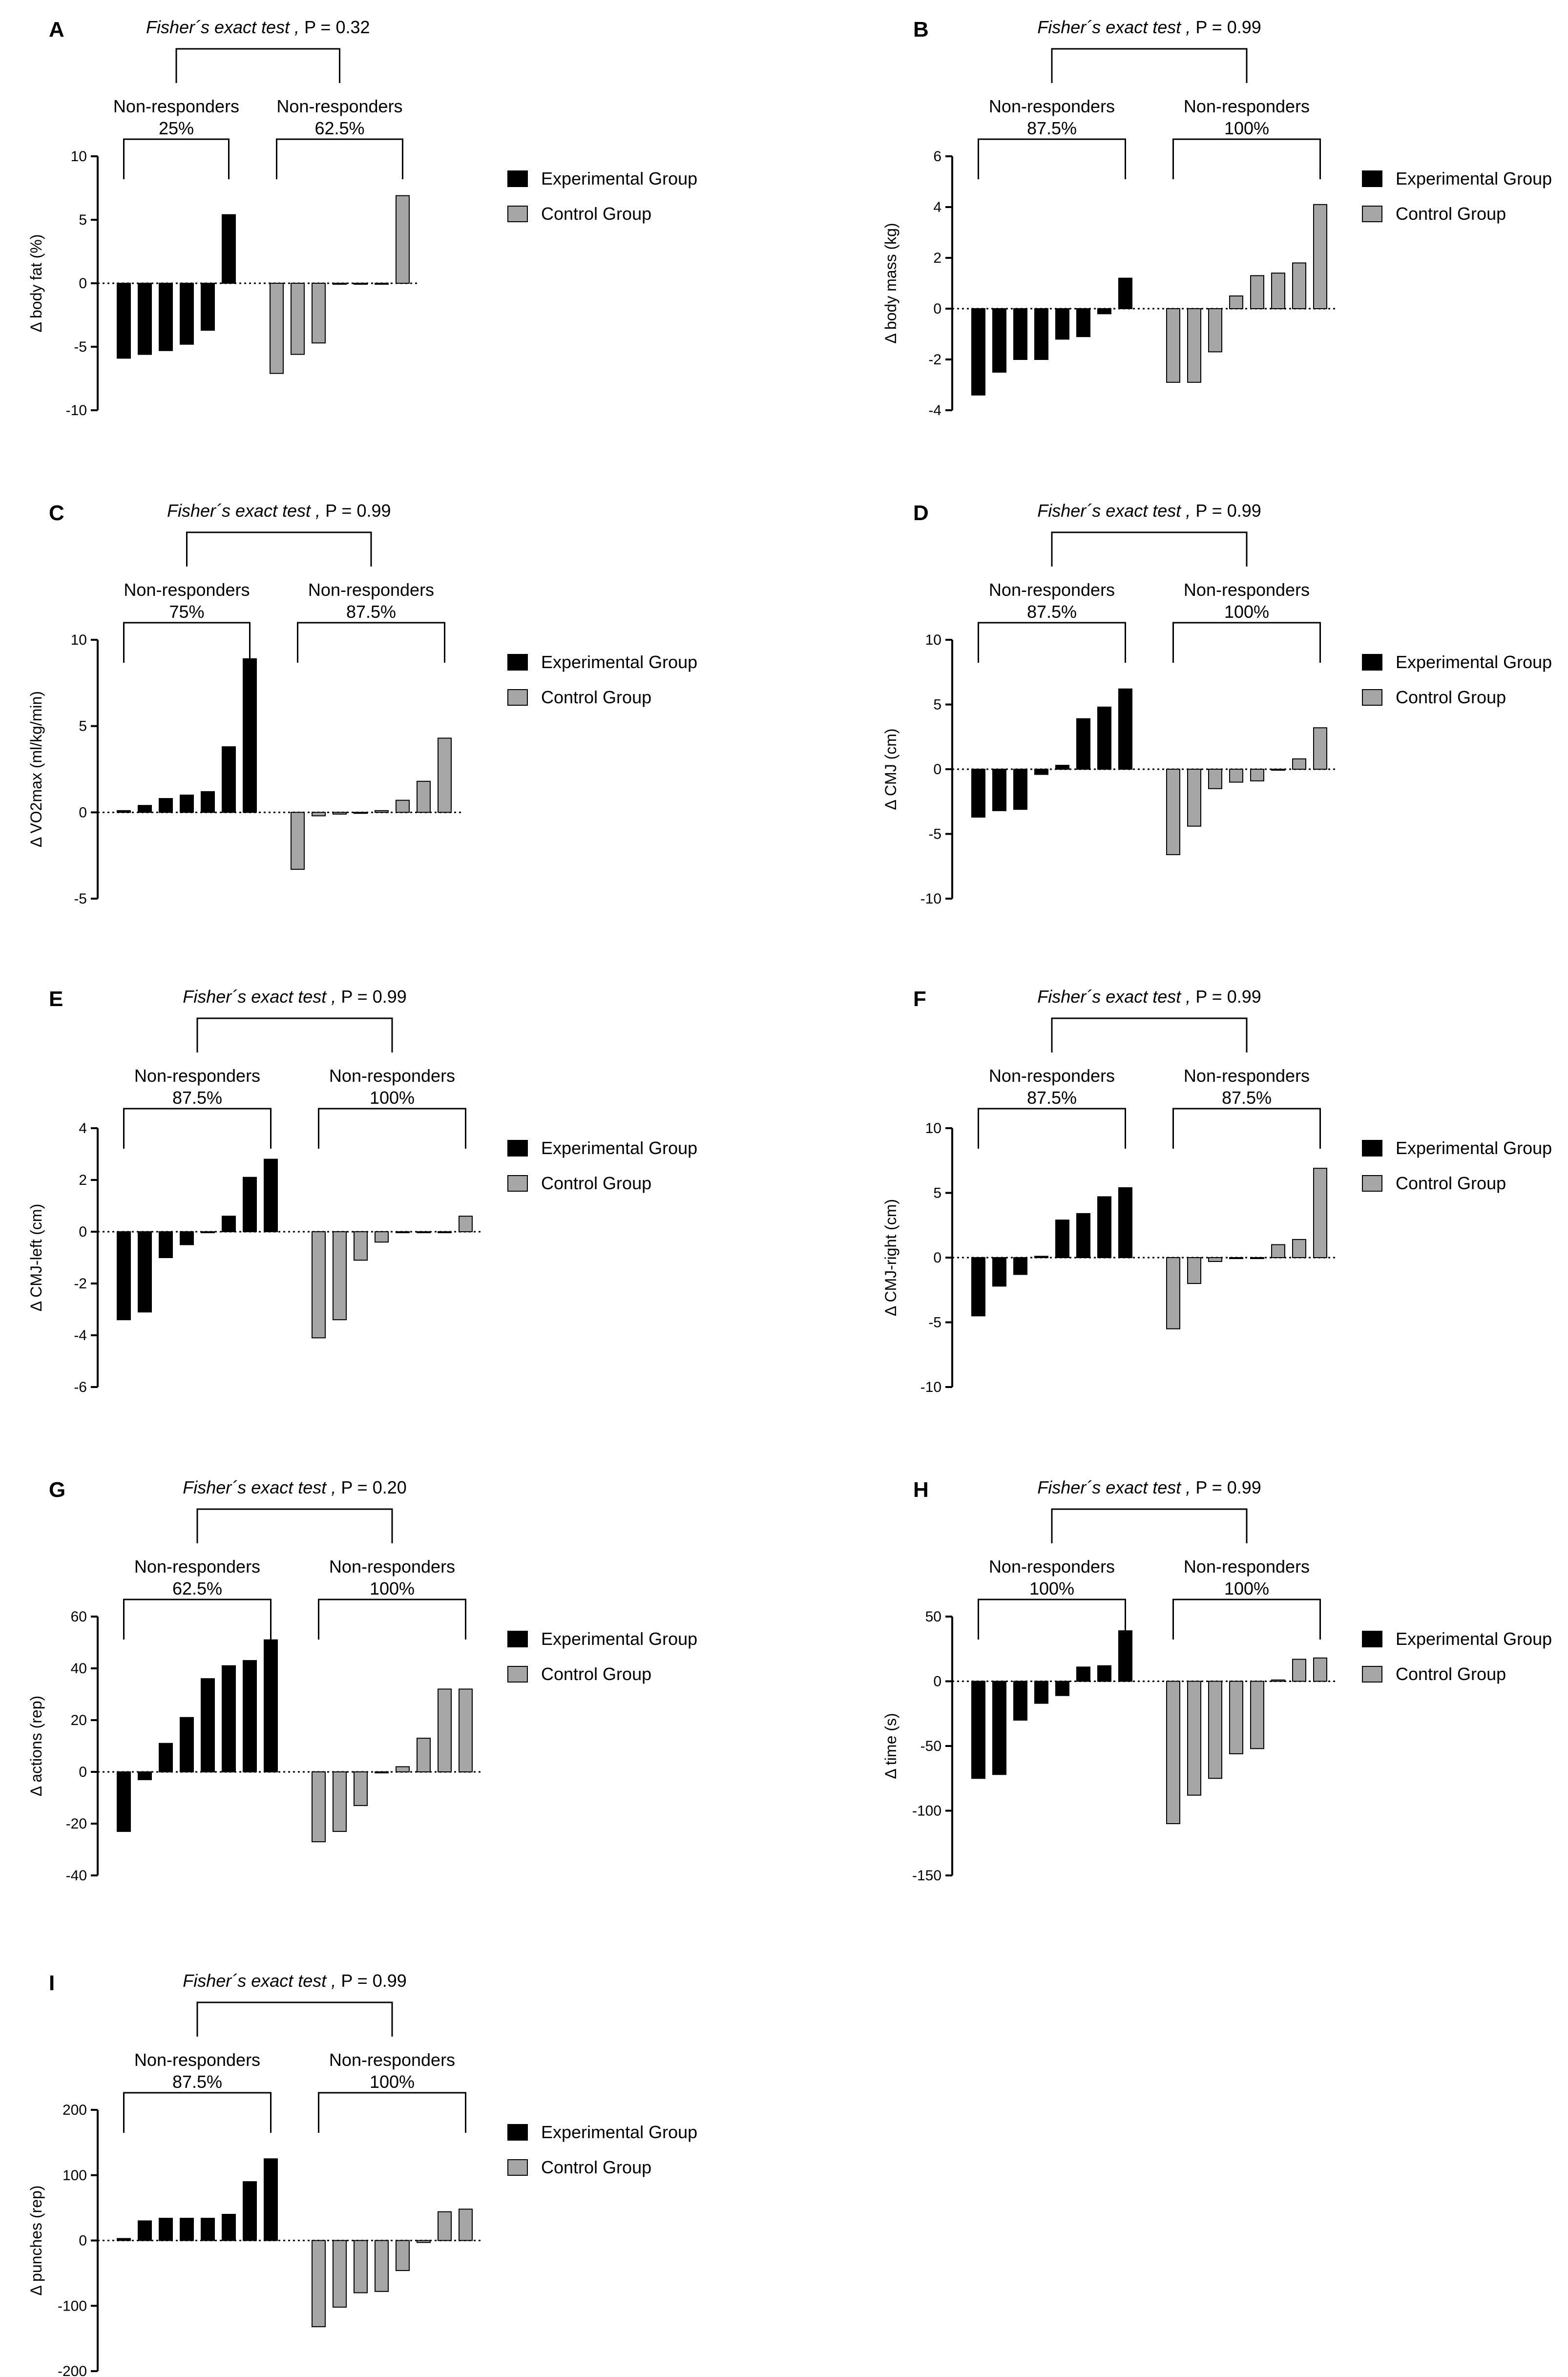  I want to click on p-value: P = 0.32, so click(337, 27).